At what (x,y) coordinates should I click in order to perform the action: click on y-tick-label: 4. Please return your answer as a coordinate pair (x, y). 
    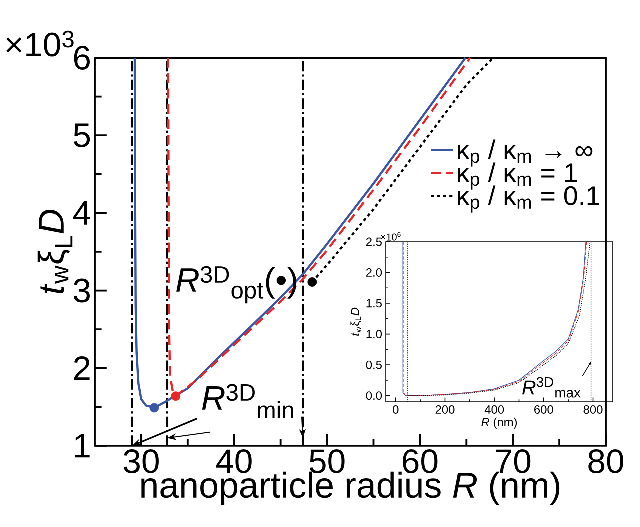
    Looking at the image, I should click on (81, 213).